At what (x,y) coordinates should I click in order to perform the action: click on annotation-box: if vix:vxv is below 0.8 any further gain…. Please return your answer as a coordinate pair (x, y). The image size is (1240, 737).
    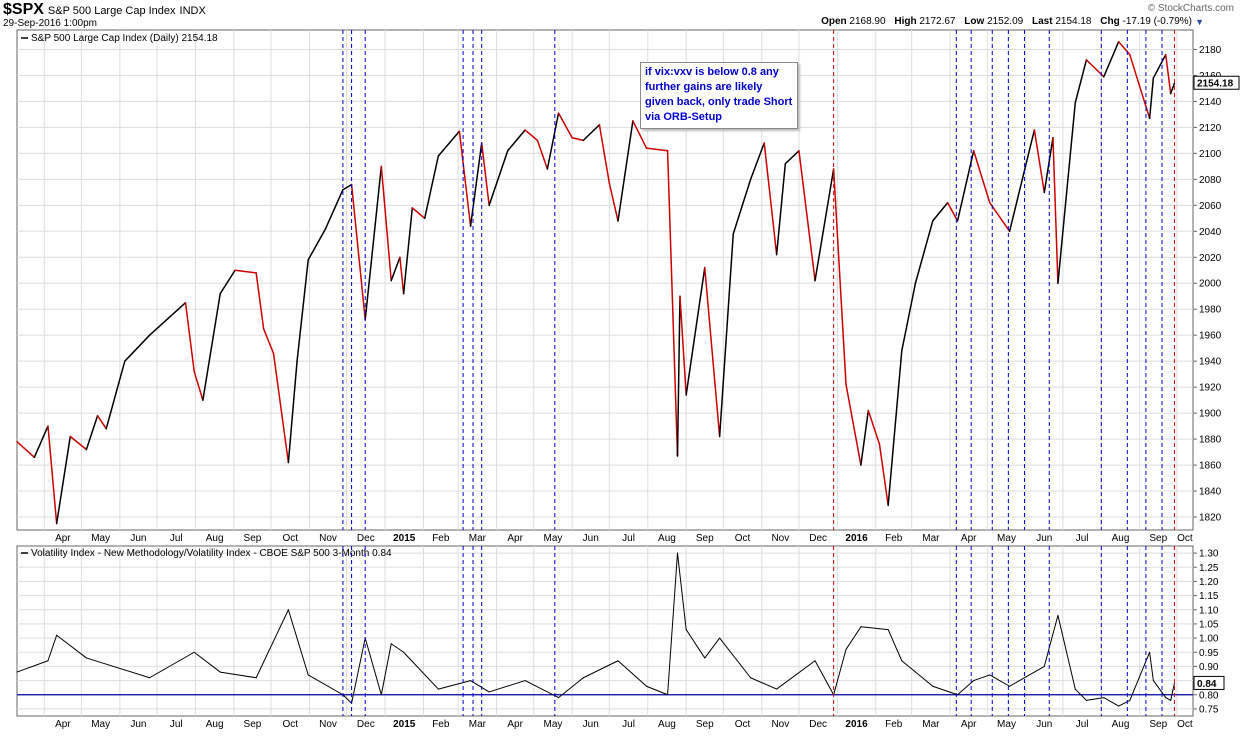
    Looking at the image, I should click on (719, 95).